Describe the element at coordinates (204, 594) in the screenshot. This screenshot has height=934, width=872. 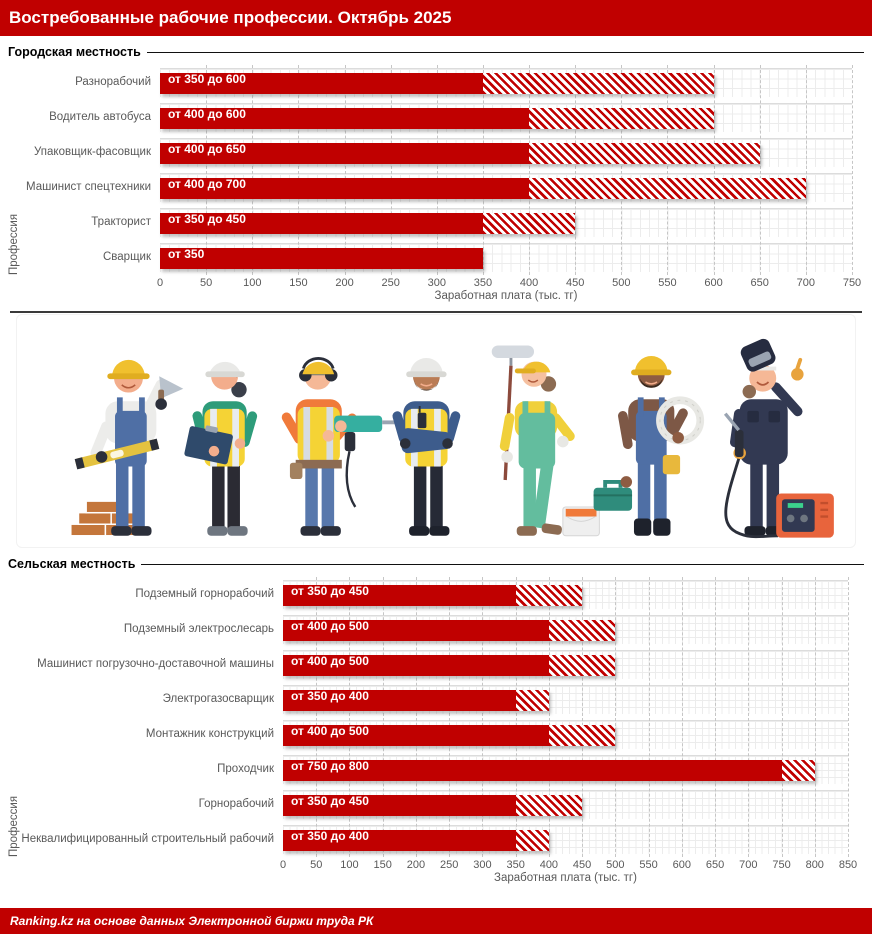
I see `category-label: Подземный горнорабочий` at that location.